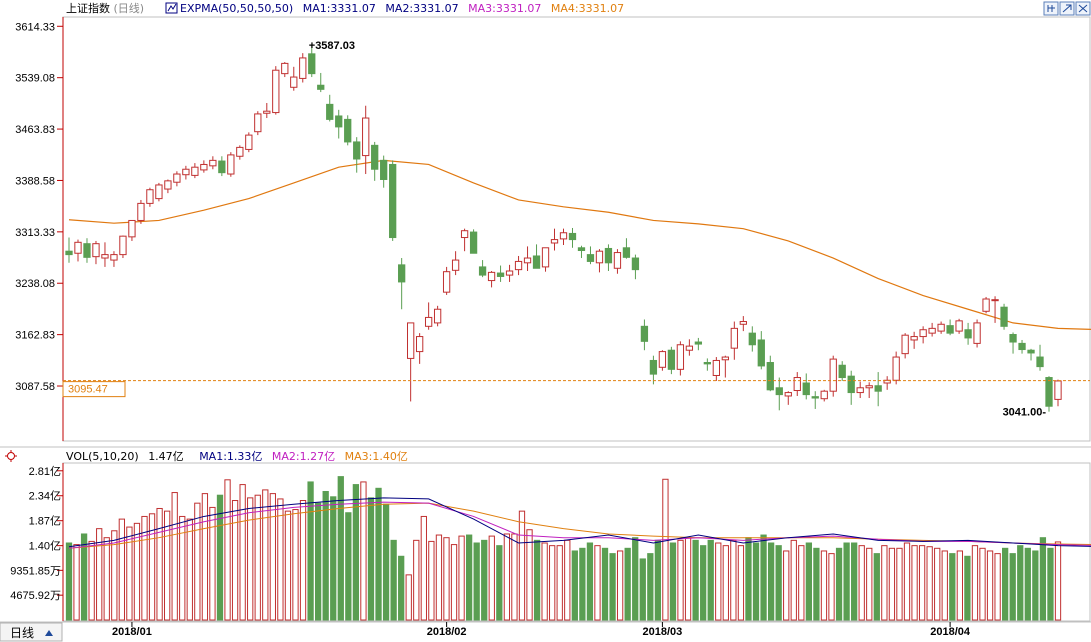 The image size is (1091, 642). Describe the element at coordinates (22, 633) in the screenshot. I see `period-tab-label: 日线` at that location.